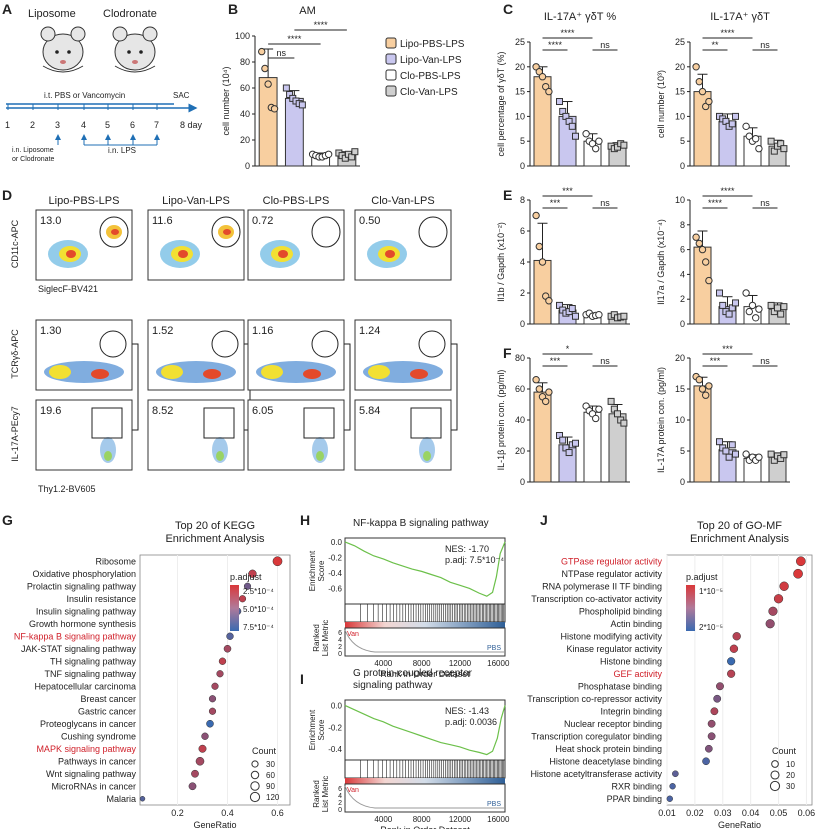 This screenshot has height=829, width=821. I want to click on y-tick-label: 8, so click(522, 200).